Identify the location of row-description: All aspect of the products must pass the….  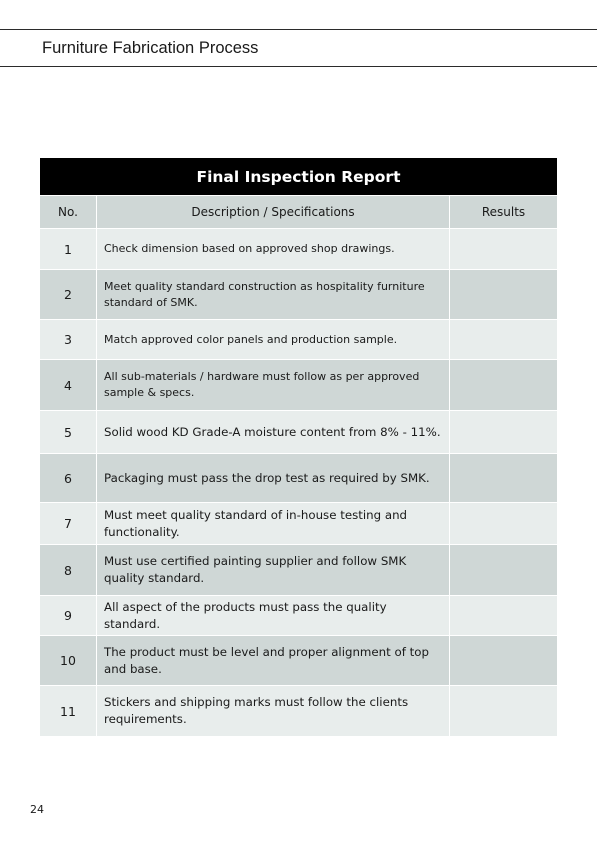
(273, 615).